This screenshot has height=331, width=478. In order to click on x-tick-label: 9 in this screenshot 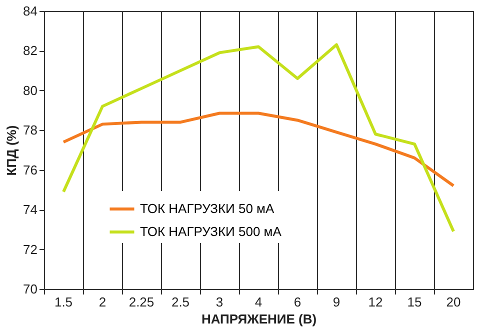, I will do `click(336, 302)`.